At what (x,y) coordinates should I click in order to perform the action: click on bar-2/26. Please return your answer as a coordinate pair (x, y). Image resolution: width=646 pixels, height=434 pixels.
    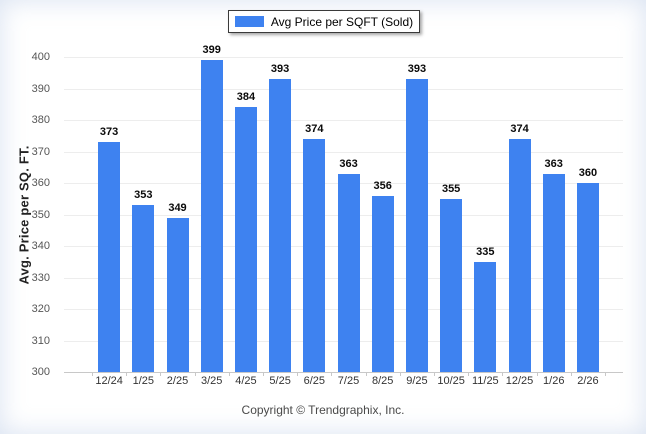
    Looking at the image, I should click on (587, 277).